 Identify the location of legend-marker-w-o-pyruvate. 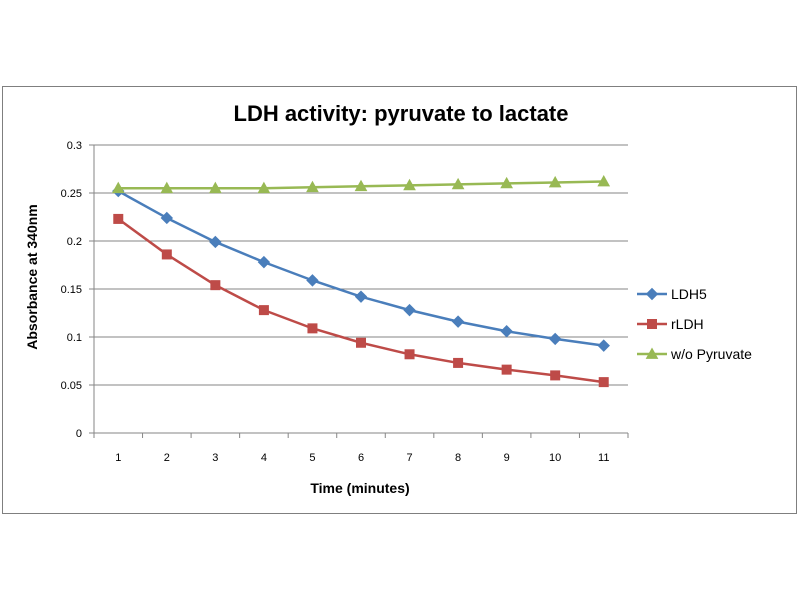
(652, 353).